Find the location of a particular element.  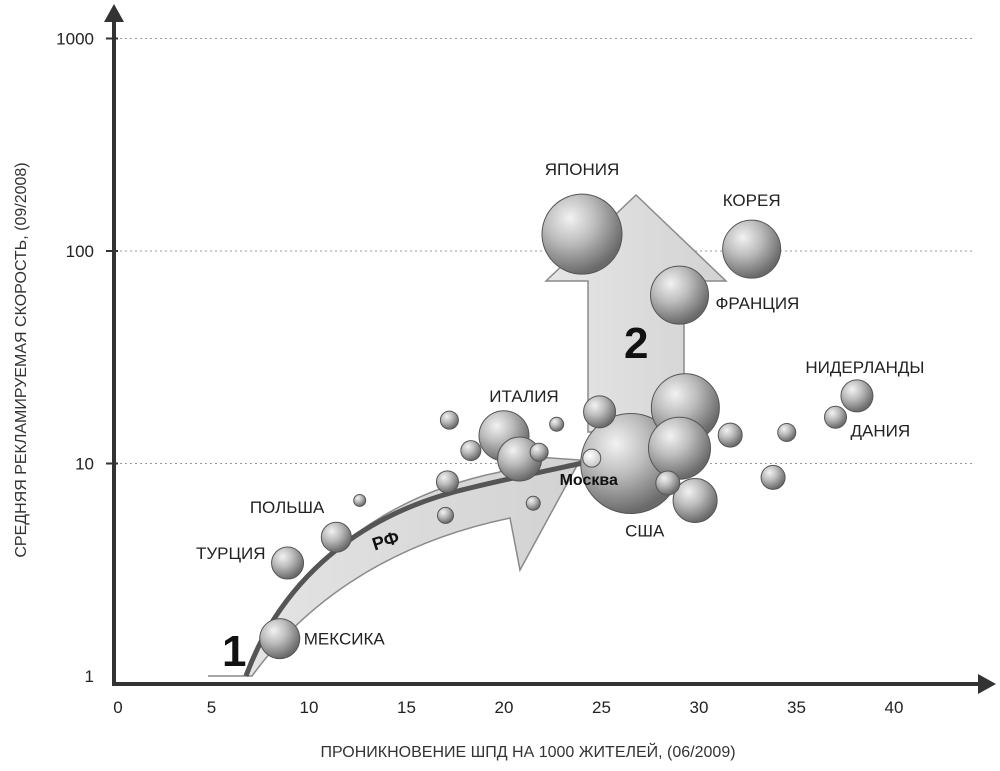

y-tick-label: 10 is located at coordinates (84, 464).